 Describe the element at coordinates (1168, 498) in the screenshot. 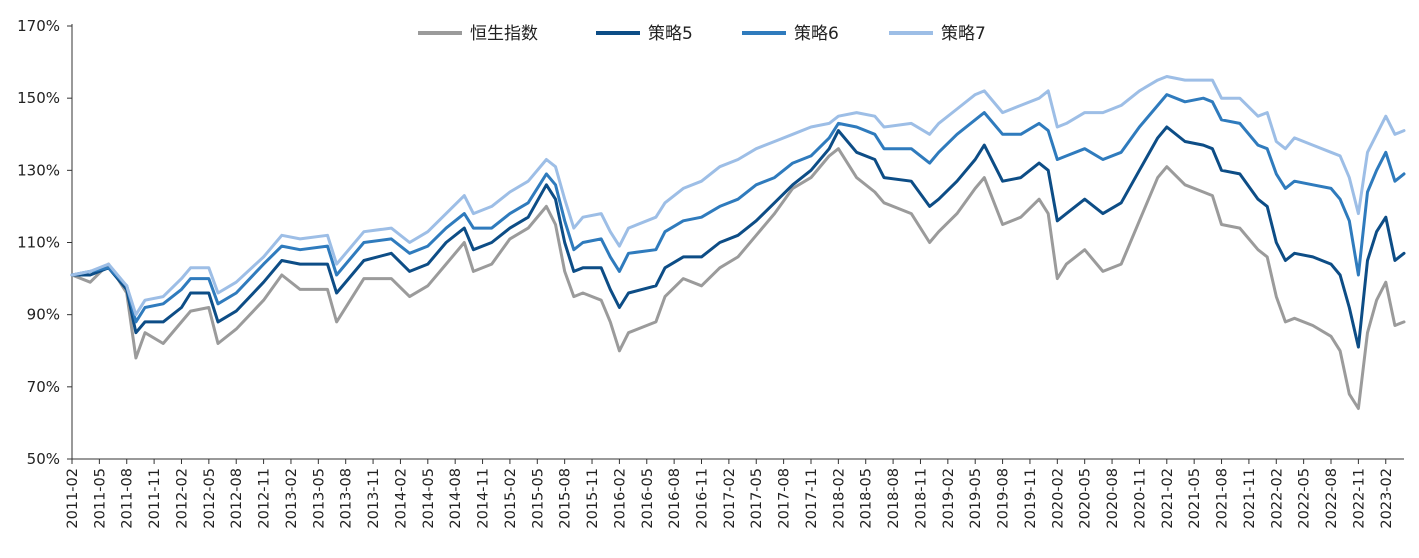

I see `x-tick-label: 2021-02` at that location.